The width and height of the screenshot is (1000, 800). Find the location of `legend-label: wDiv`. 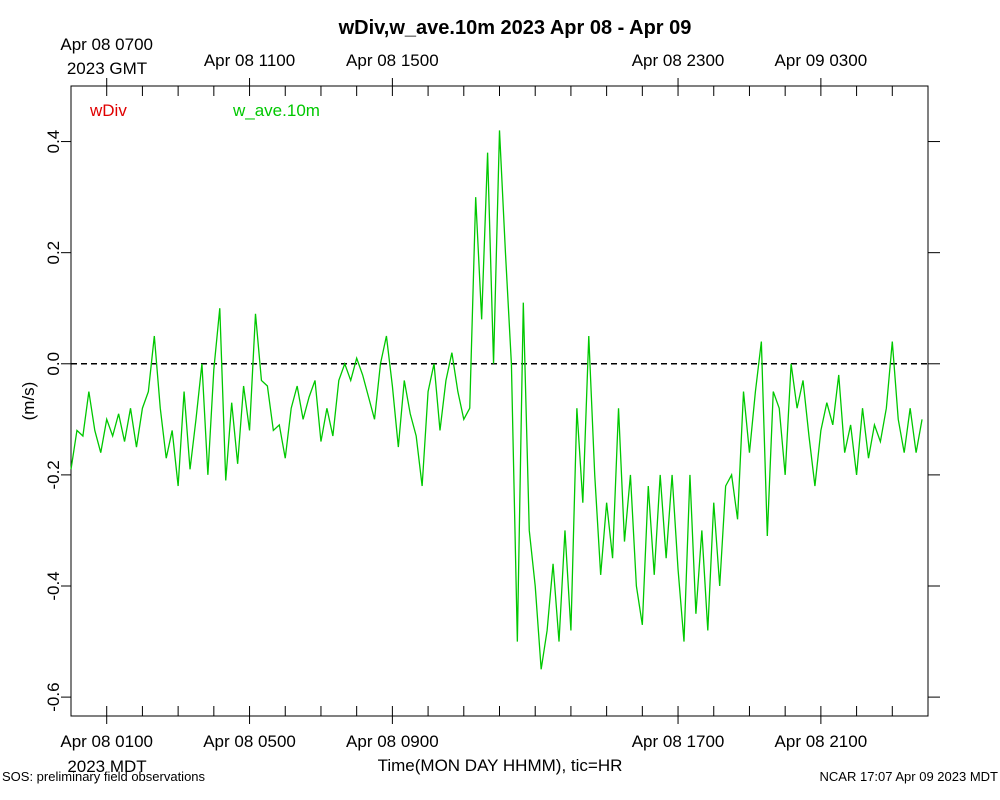

legend-label: wDiv is located at coordinates (108, 110).